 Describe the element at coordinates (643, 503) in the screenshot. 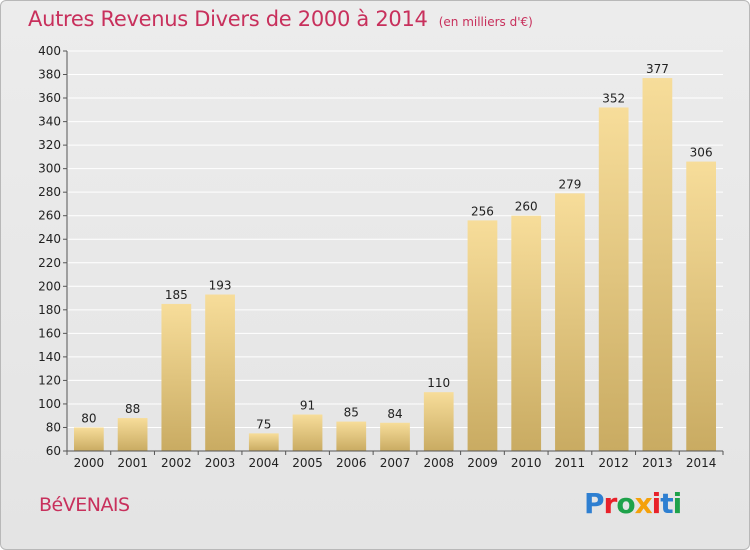

I see `logo-letter: x` at that location.